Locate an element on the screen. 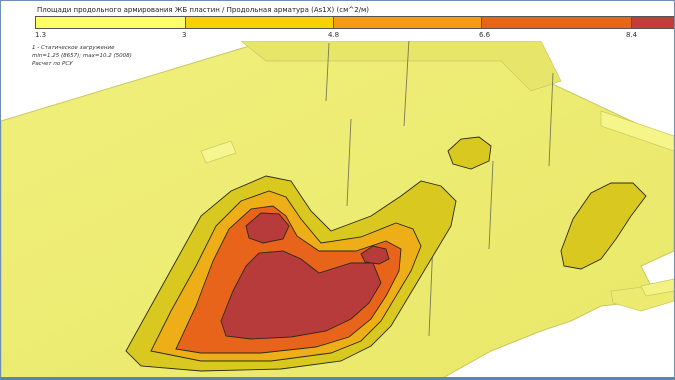  legend-tick: 8.4 is located at coordinates (632, 35).